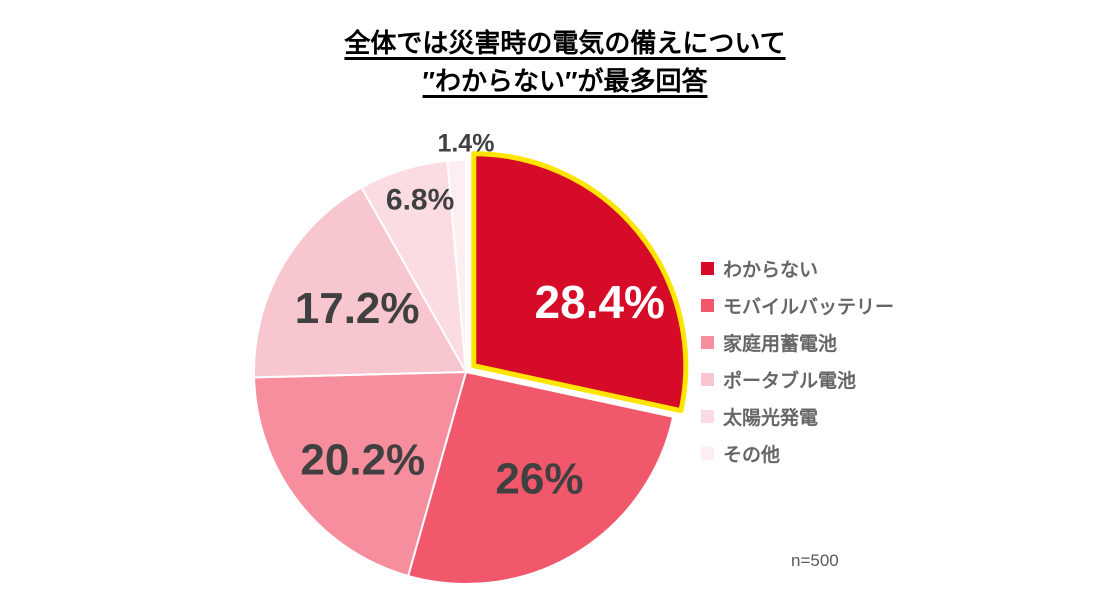 Image resolution: width=1106 pixels, height=605 pixels. I want to click on legend-item-2: 家庭用蓄電池, so click(797, 342).